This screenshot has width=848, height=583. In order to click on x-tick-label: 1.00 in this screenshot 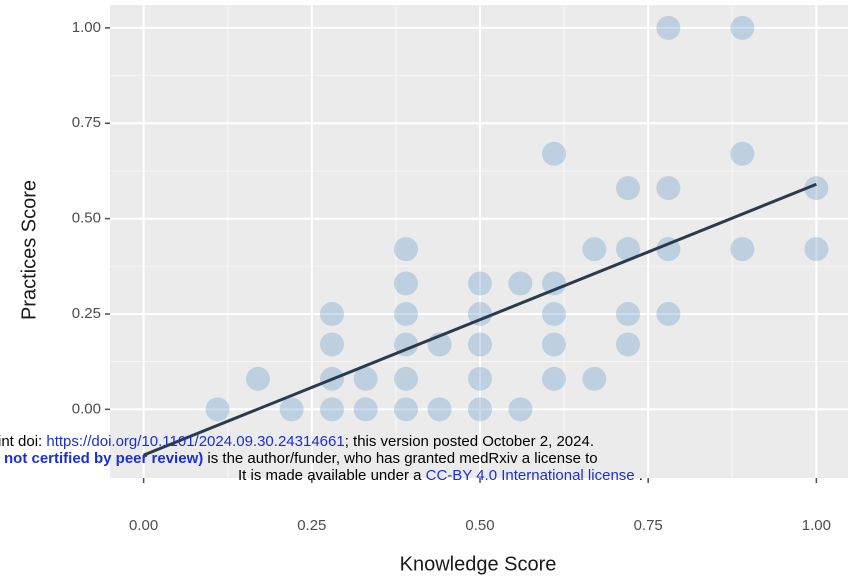, I will do `click(816, 525)`.